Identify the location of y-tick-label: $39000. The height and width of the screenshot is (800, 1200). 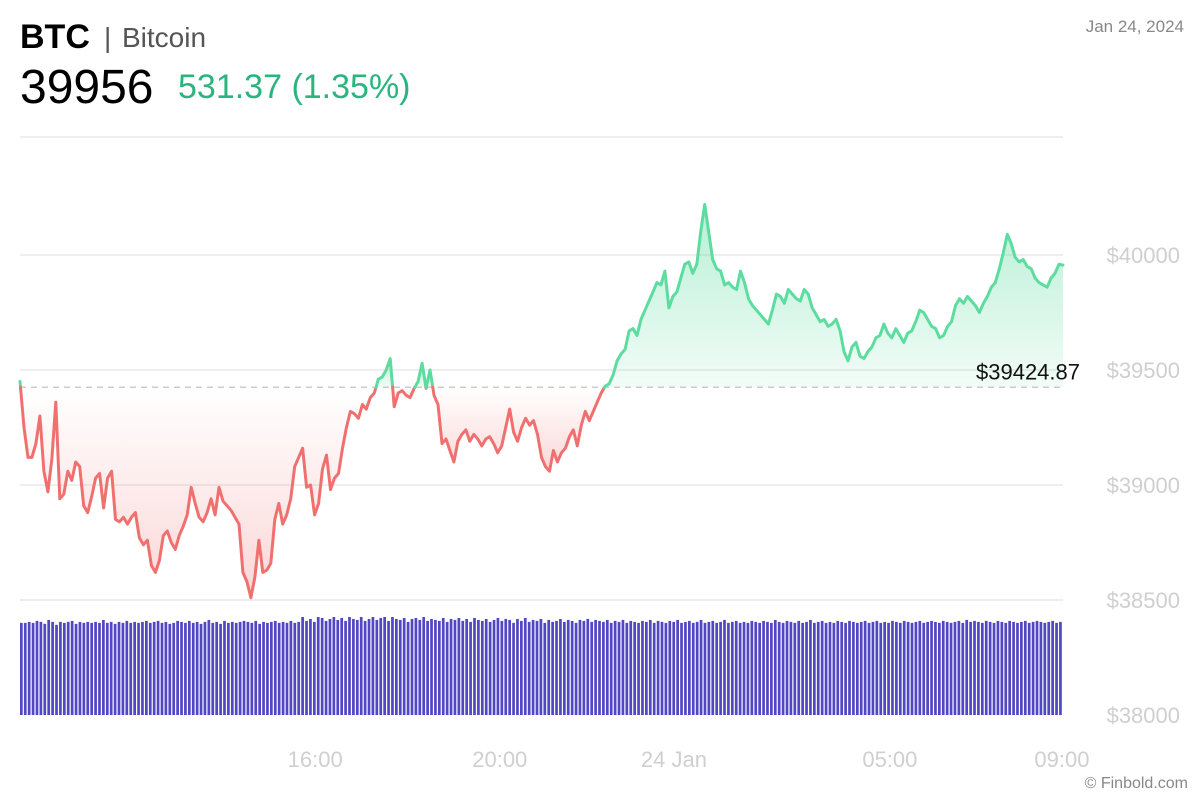
(1143, 485).